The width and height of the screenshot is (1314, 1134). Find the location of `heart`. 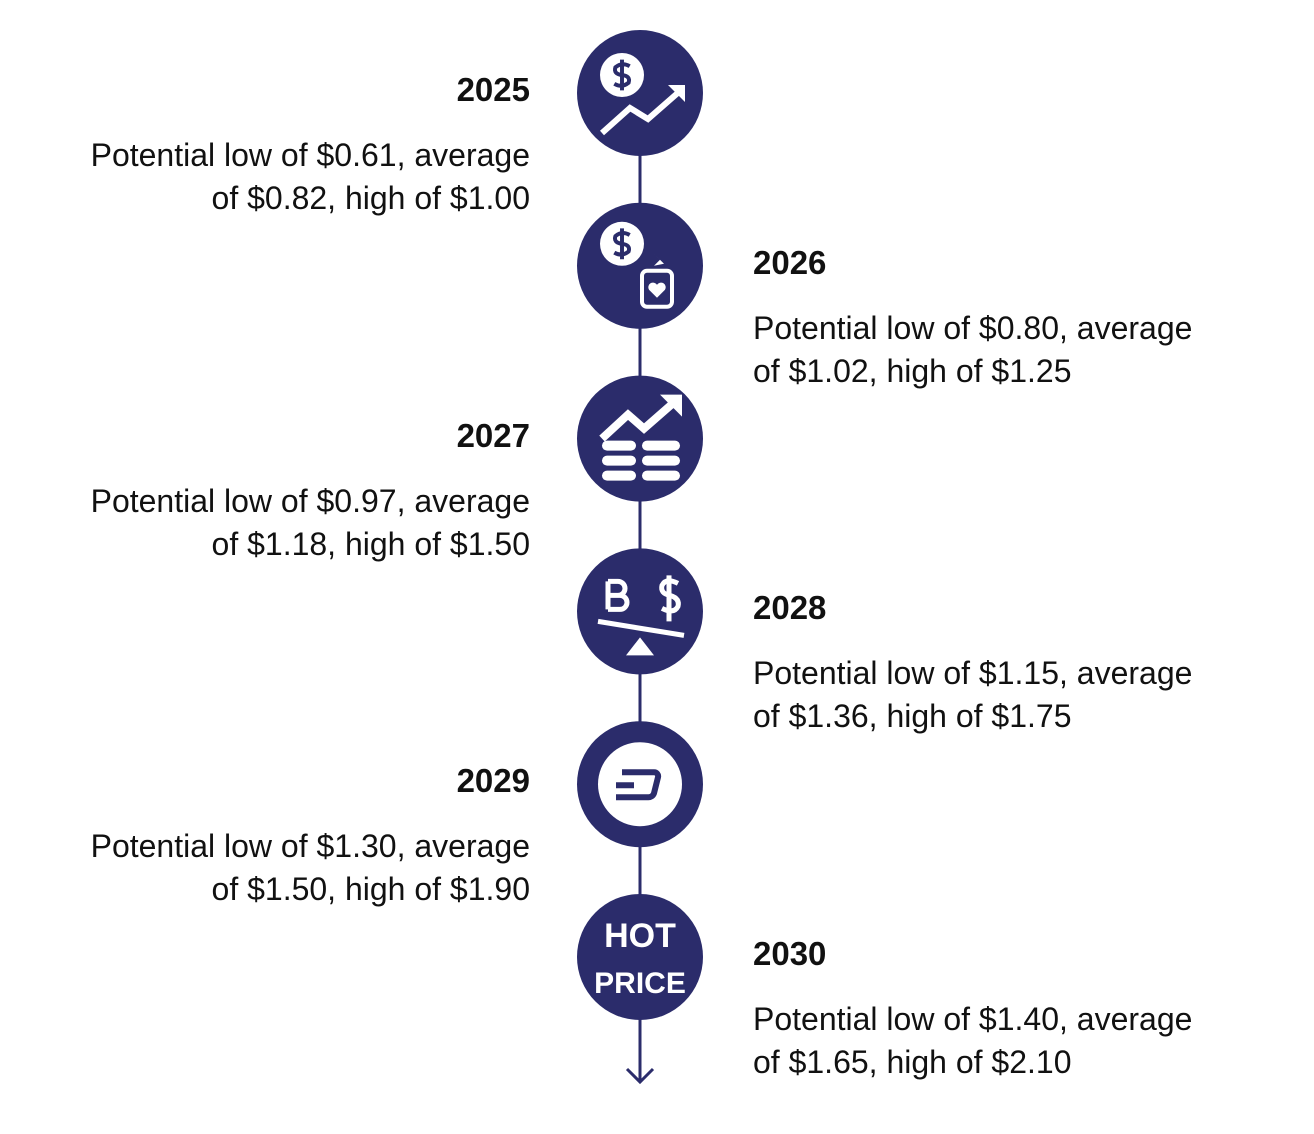

heart is located at coordinates (657, 290).